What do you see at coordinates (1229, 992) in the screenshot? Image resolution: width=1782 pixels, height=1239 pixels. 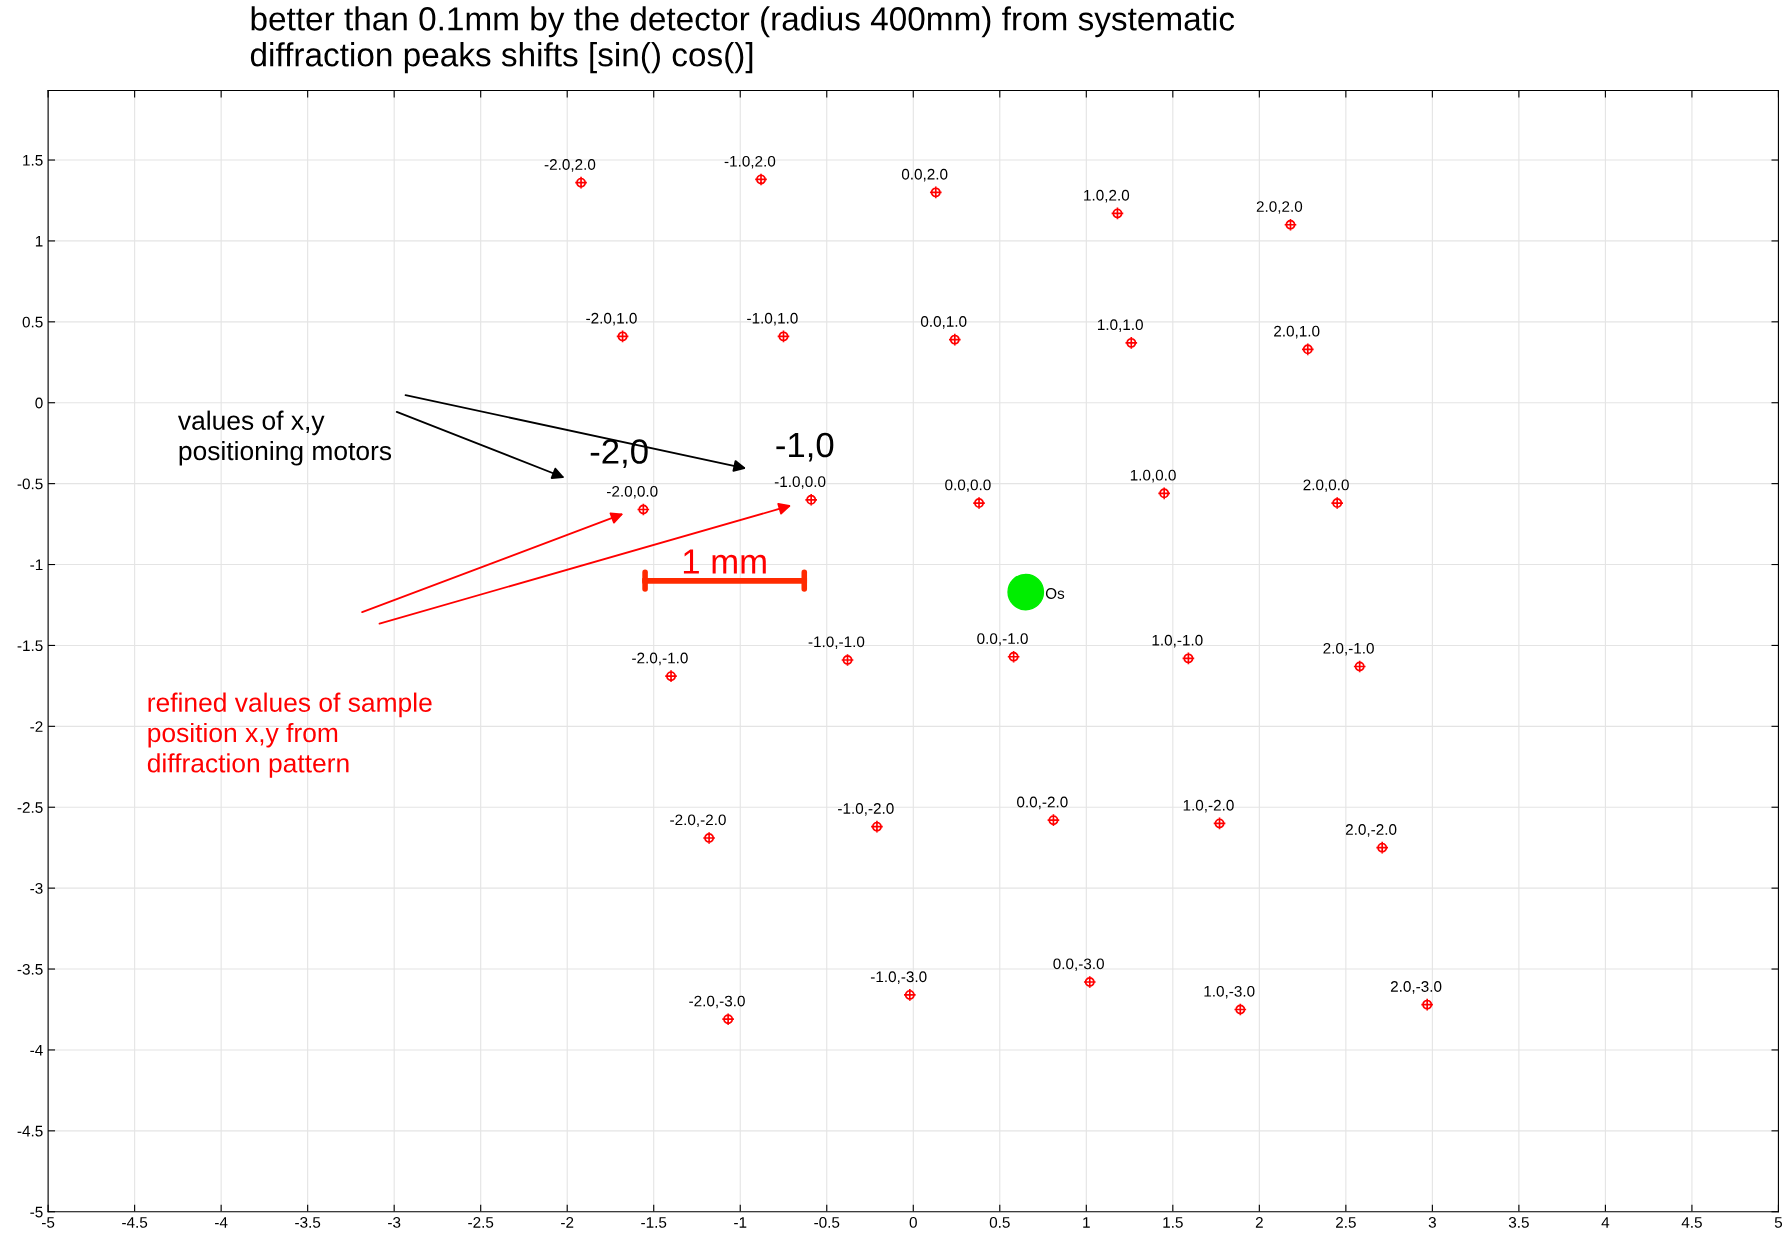 I see `data-label: 1.0,-3.0` at bounding box center [1229, 992].